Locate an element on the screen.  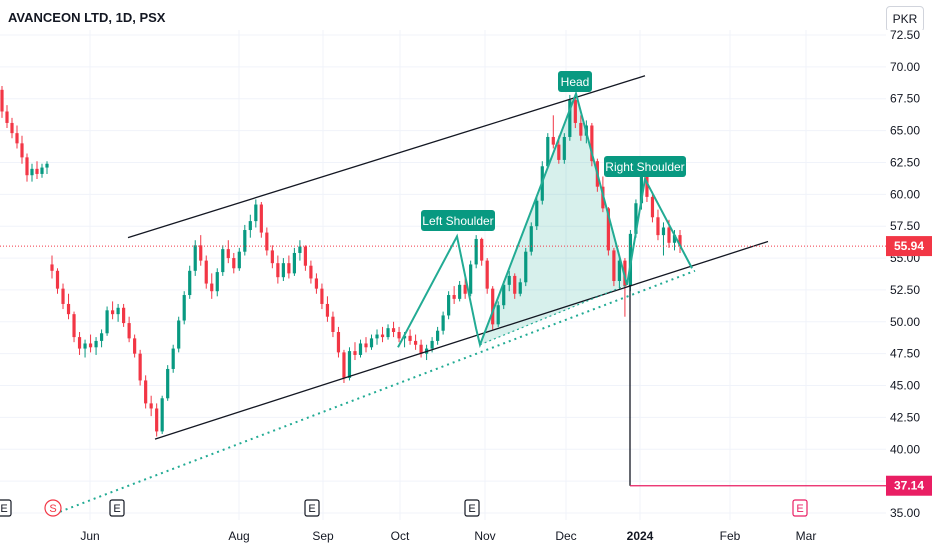
target-price-tag is located at coordinates (909, 485).